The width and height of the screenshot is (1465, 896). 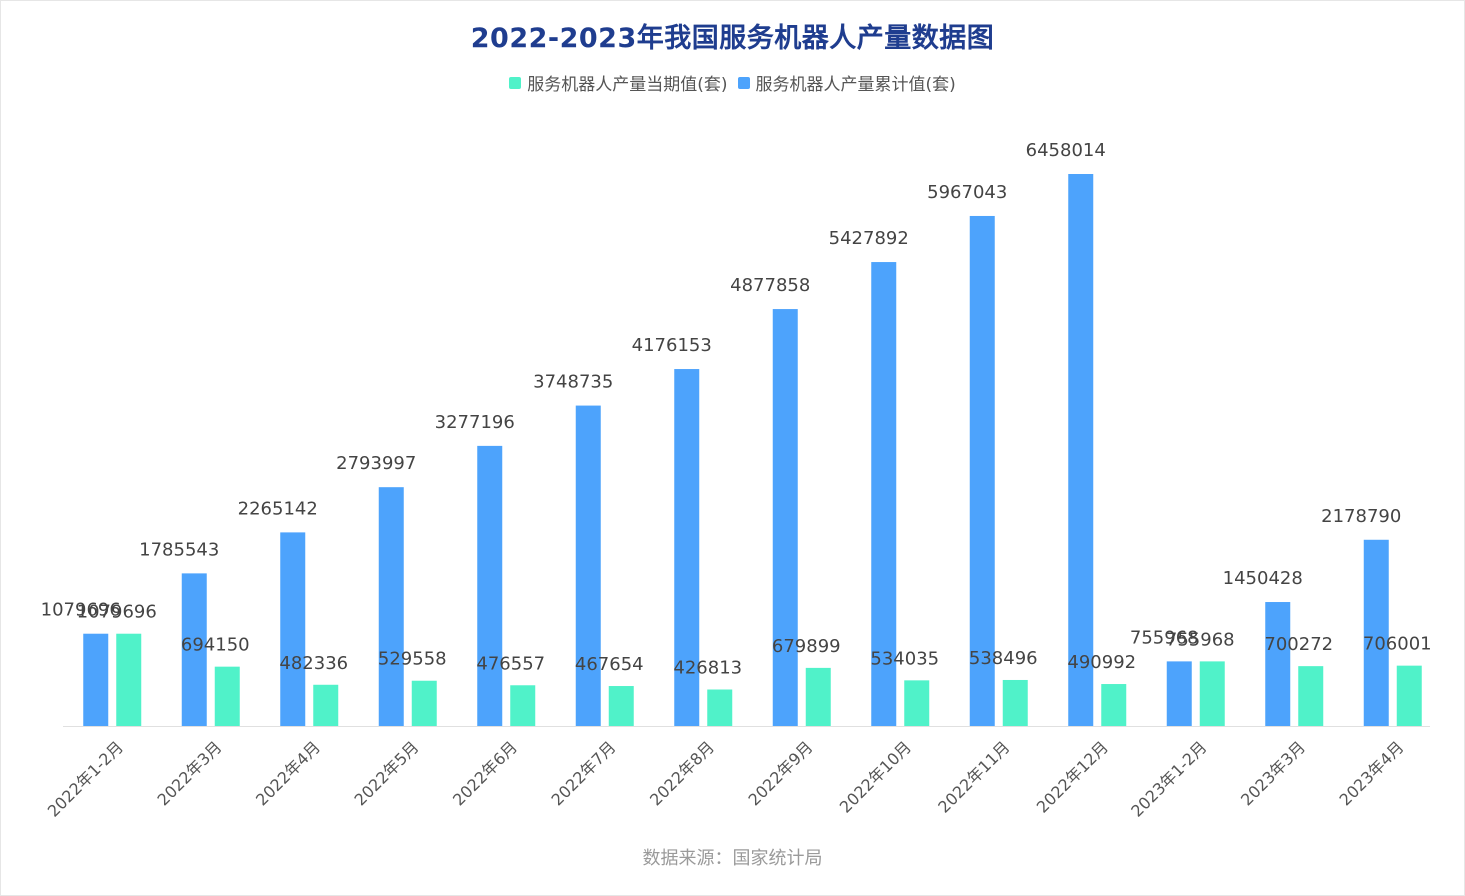 What do you see at coordinates (732, 82) in the screenshot?
I see `legend: 服务机器人产量当期值(套) 服务机器人产量累计值(套)` at bounding box center [732, 82].